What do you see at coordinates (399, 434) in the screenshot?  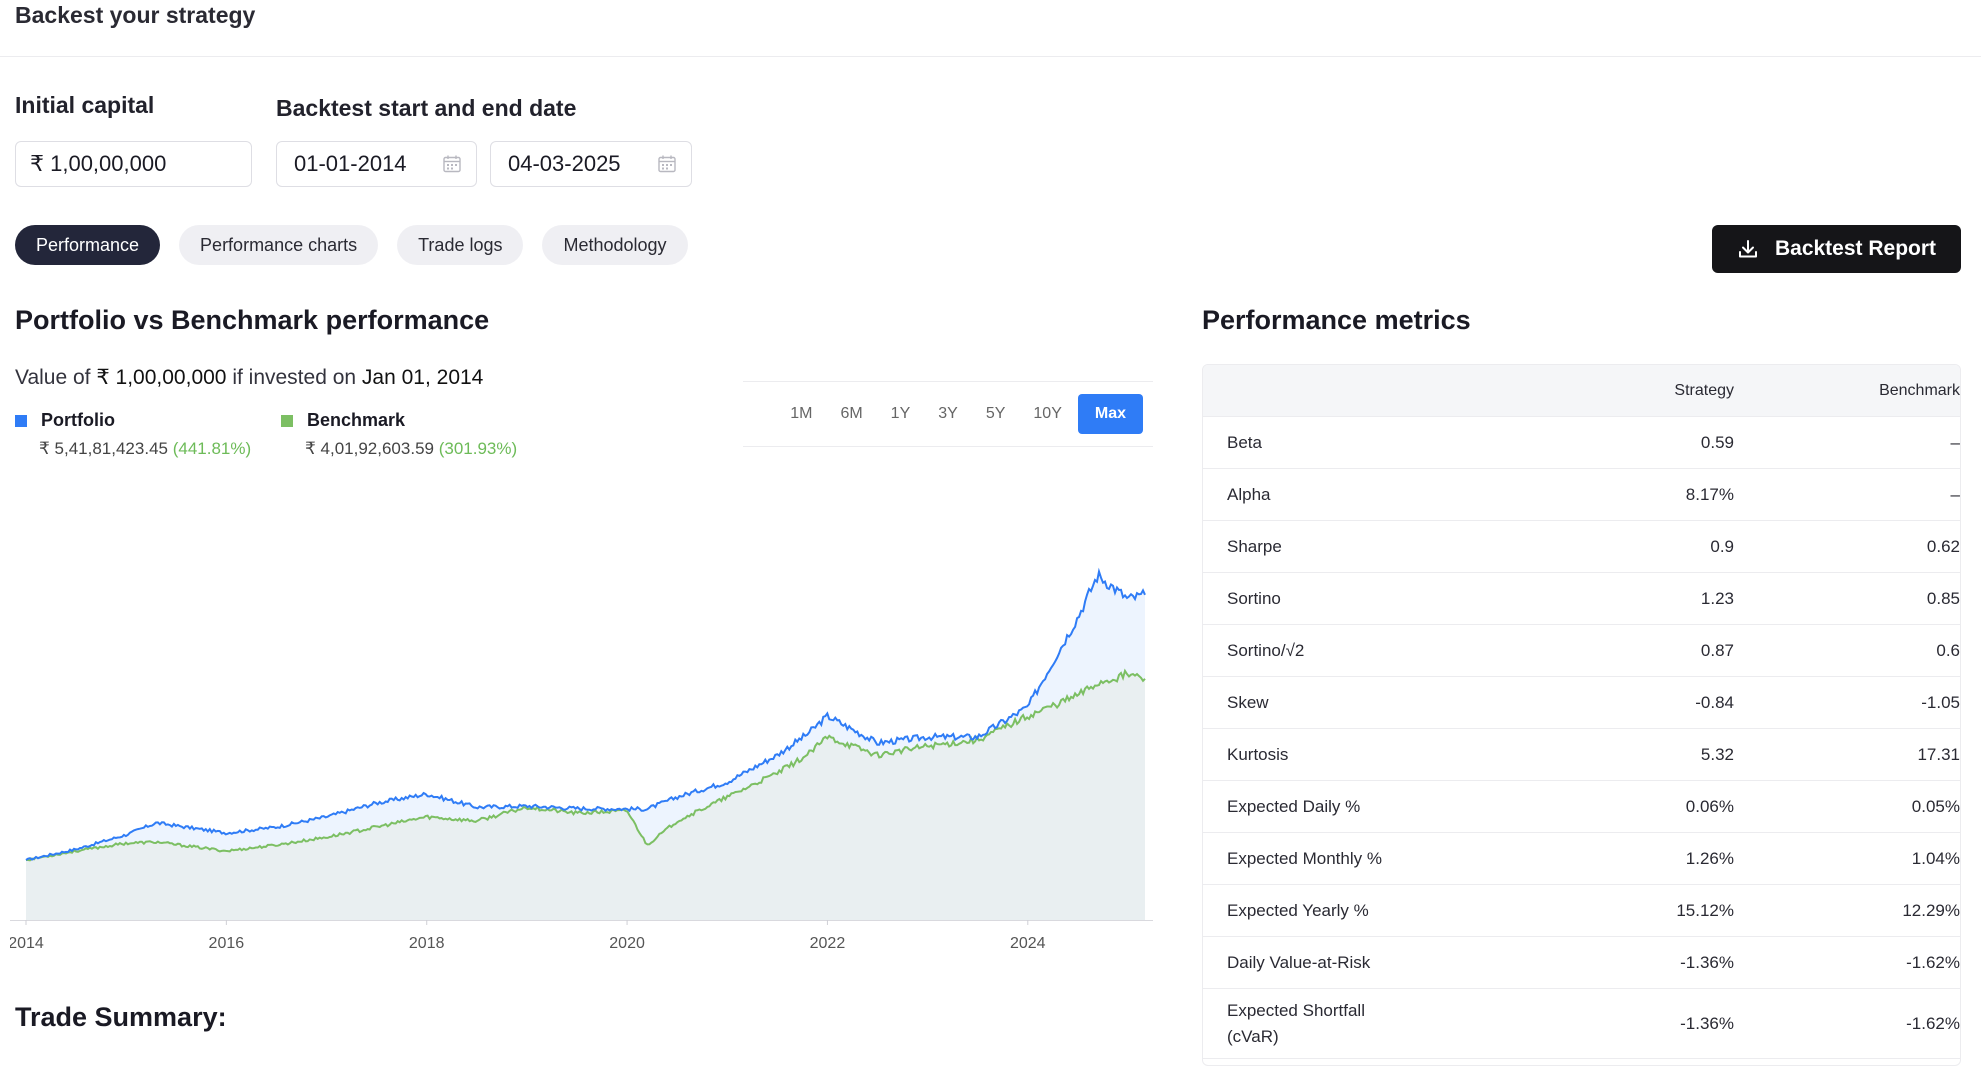 I see `legend-benchmark: Benchmark ₹ 4,01,92,603.59 (301.93%)` at bounding box center [399, 434].